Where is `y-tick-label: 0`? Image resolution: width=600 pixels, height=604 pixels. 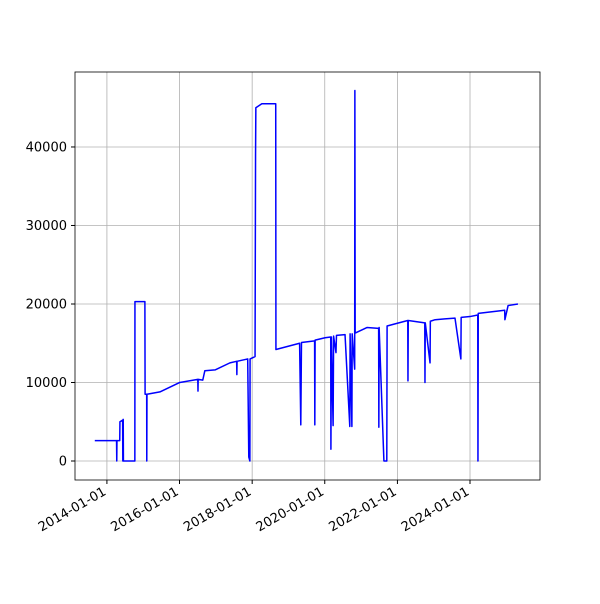
y-tick-label: 0 is located at coordinates (63, 462).